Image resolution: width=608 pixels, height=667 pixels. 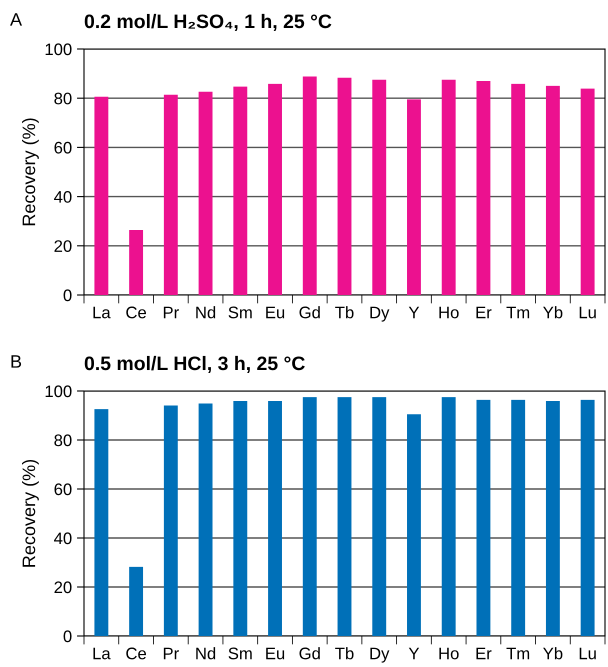 I want to click on chart-title: 0.5 mol/L HCl, 3 h, 25 °C, so click(x=194, y=365).